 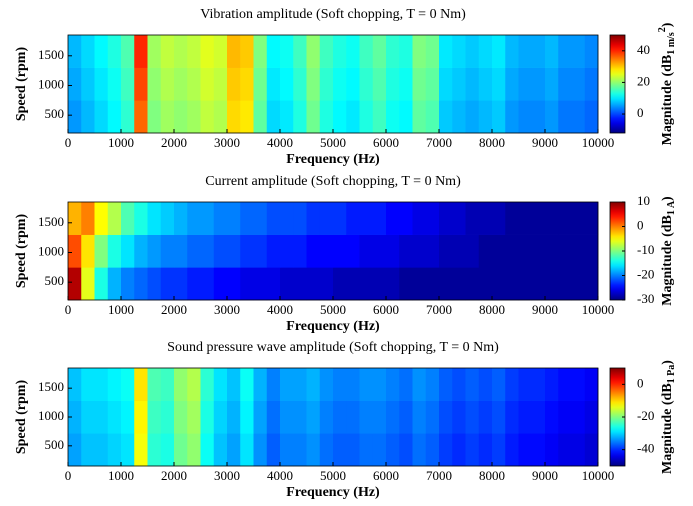 I want to click on colorbar-tick-label: 0, so click(x=640, y=382).